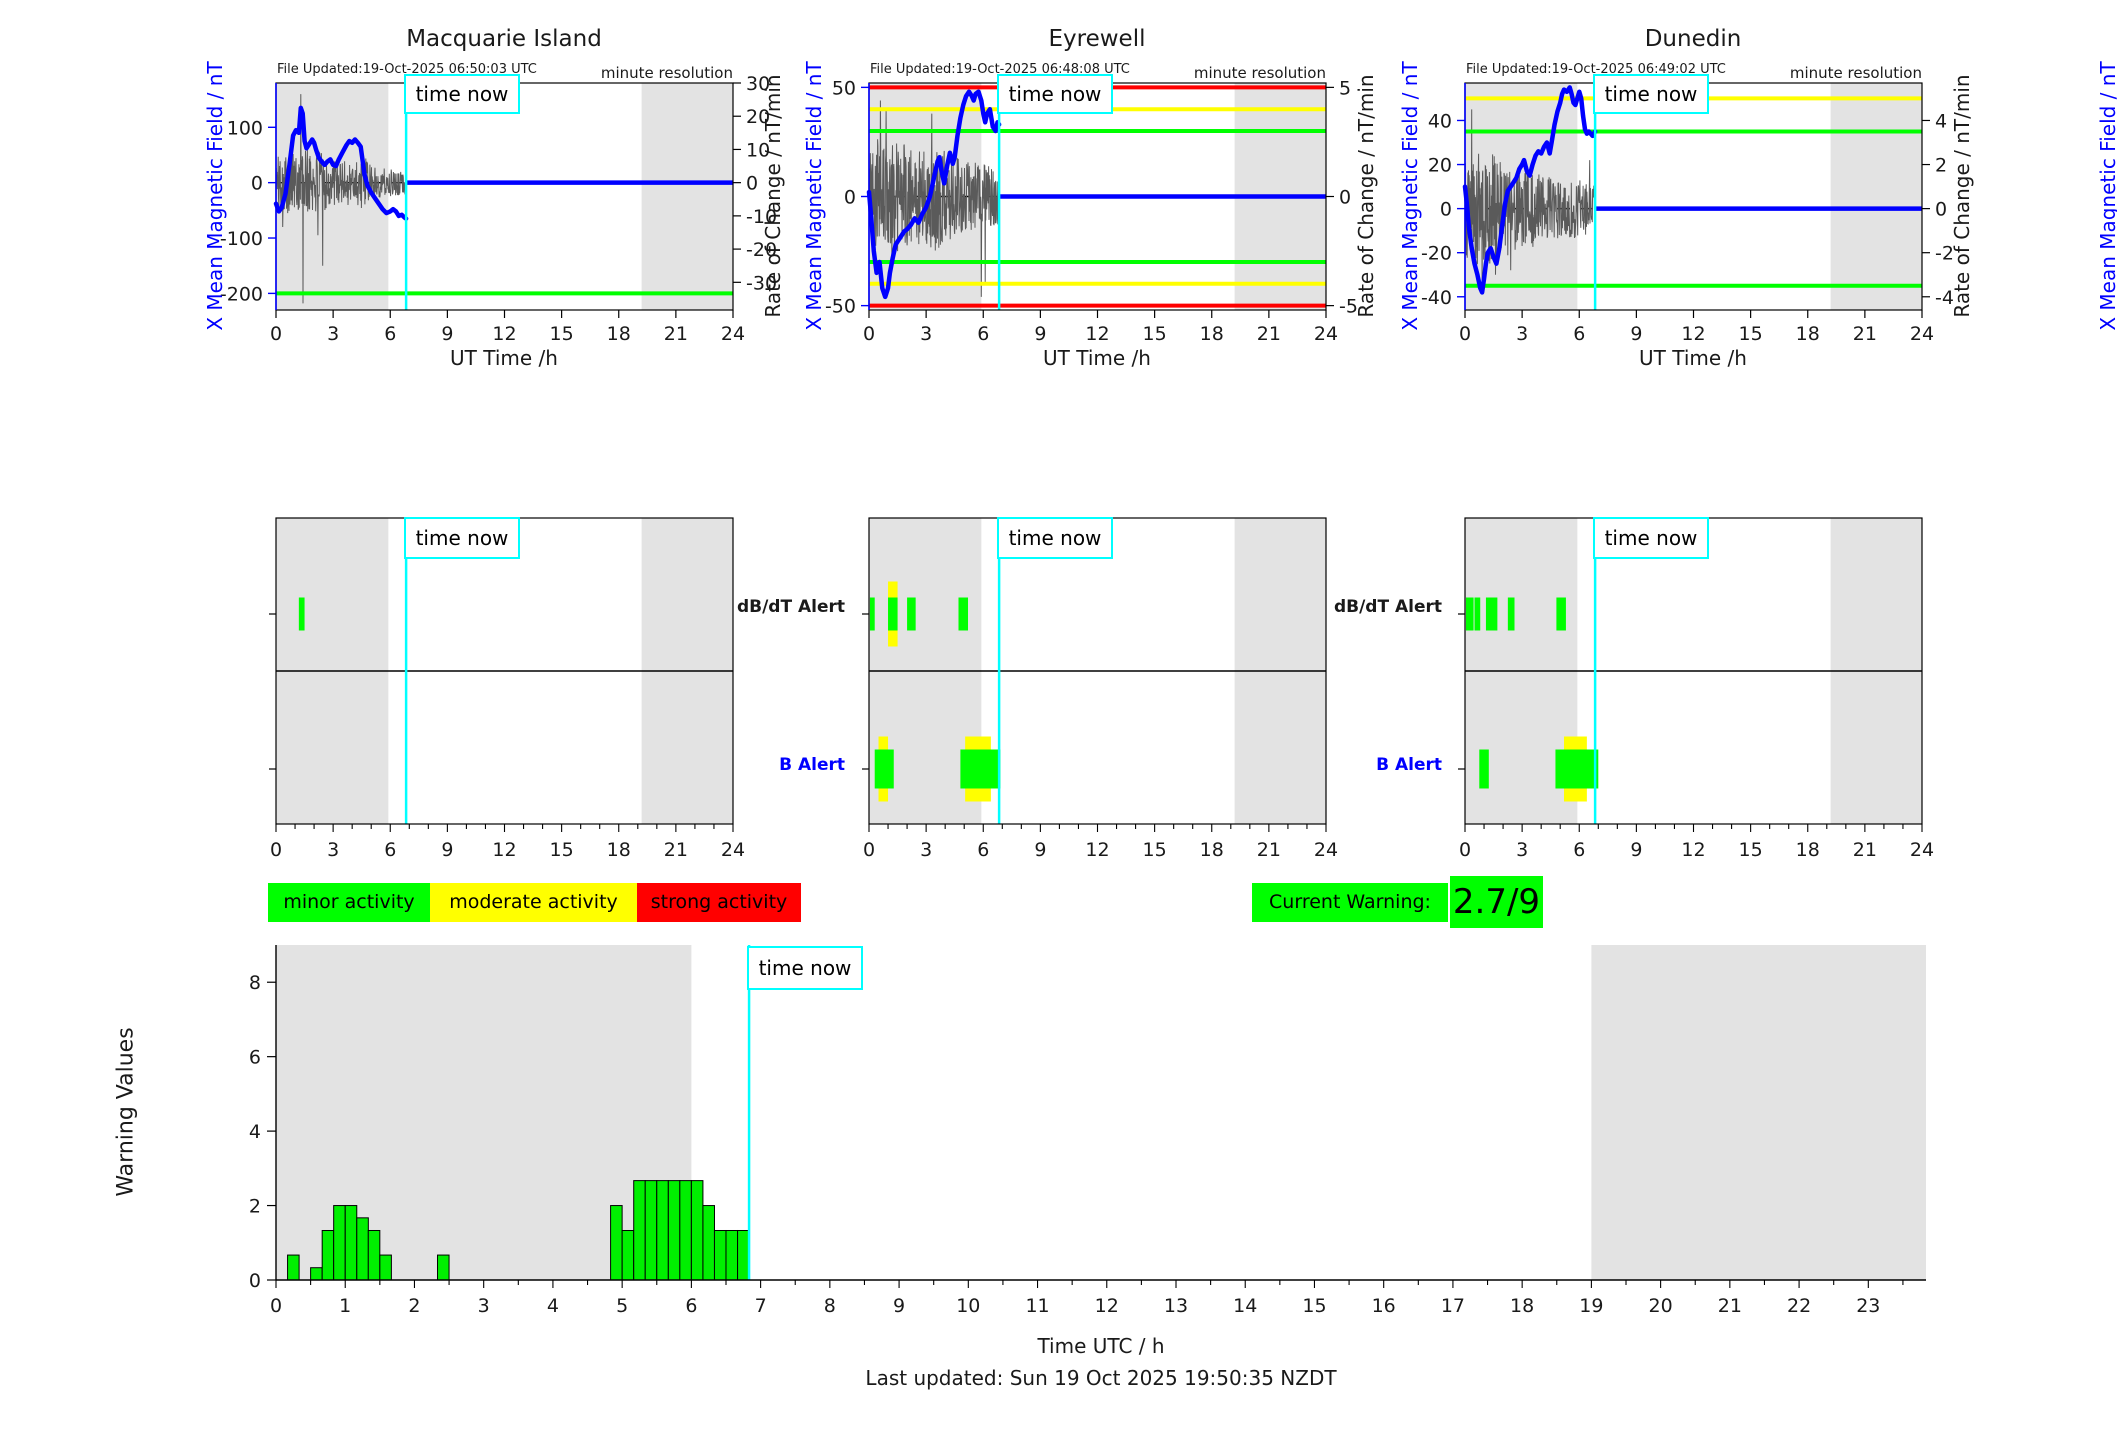 The width and height of the screenshot is (2117, 1437). Describe the element at coordinates (241, 294) in the screenshot. I see `svg-text: -200` at that location.